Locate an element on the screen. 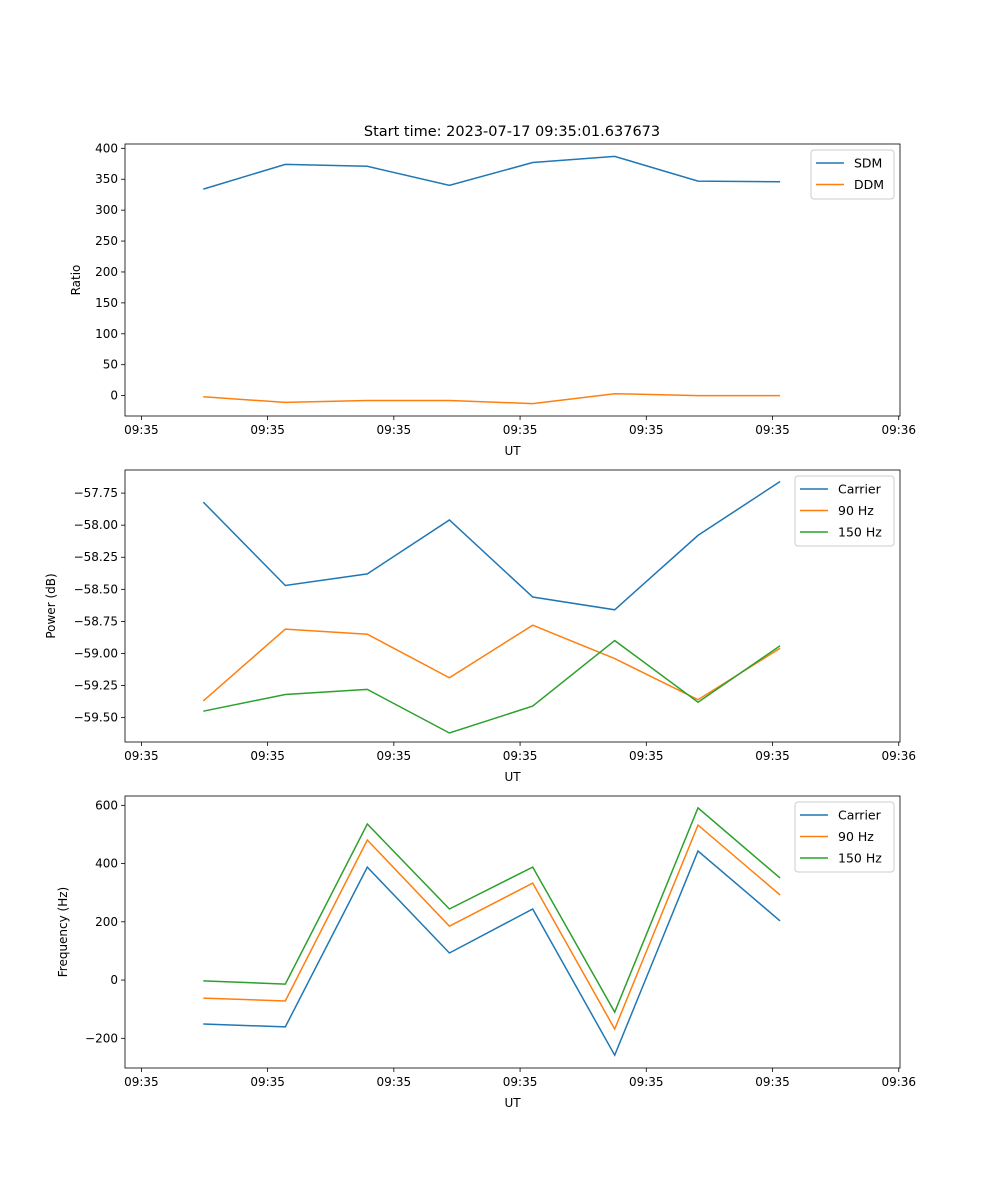 The image size is (1000, 1200). y-tick-label: −58.00 is located at coordinates (96, 525).